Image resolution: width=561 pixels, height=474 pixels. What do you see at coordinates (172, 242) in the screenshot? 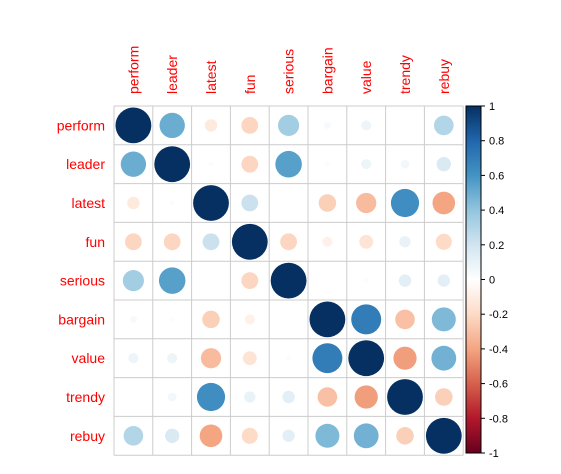
I see `corr-circle-fun-leader` at bounding box center [172, 242].